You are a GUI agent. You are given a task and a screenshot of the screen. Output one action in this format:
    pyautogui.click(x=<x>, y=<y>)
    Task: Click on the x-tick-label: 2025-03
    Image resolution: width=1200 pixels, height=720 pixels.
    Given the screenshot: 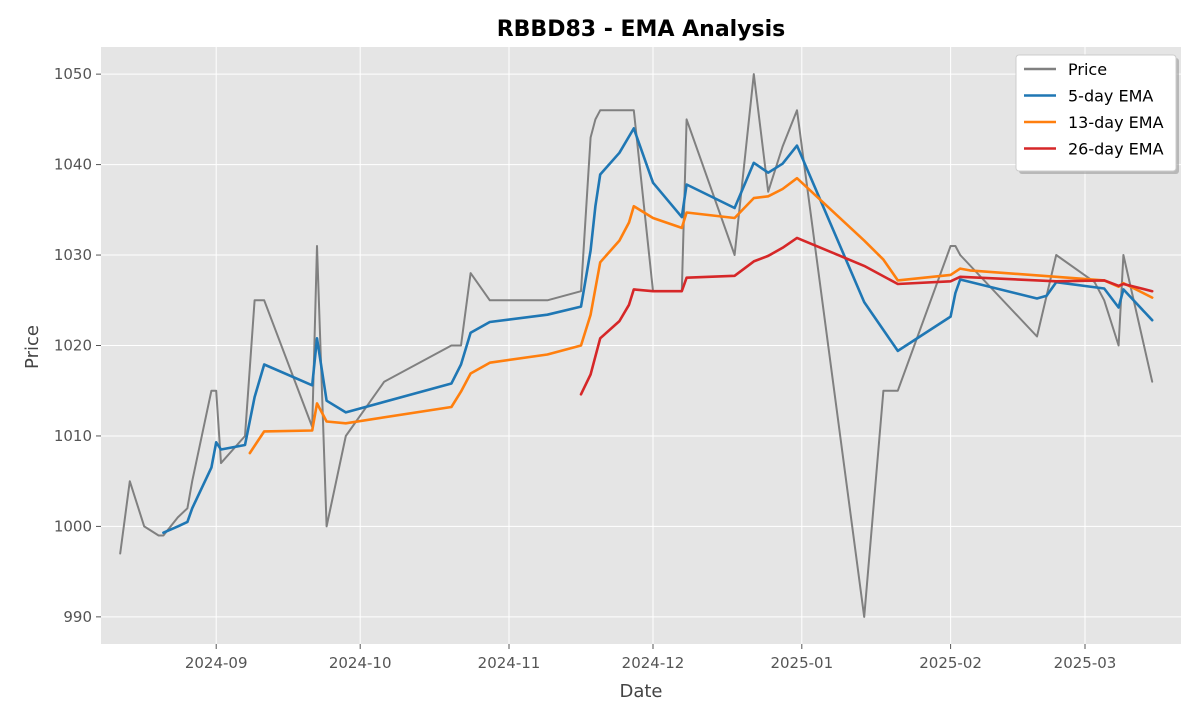 What is the action you would take?
    pyautogui.click(x=1085, y=663)
    